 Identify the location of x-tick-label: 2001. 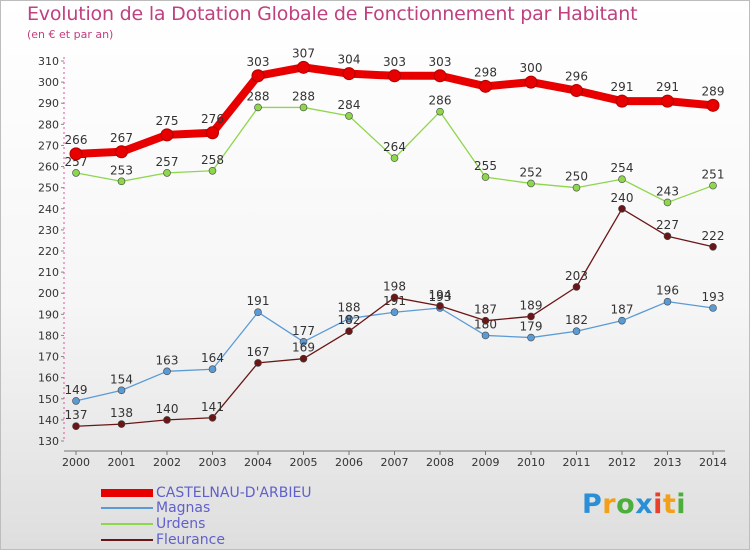
(122, 462).